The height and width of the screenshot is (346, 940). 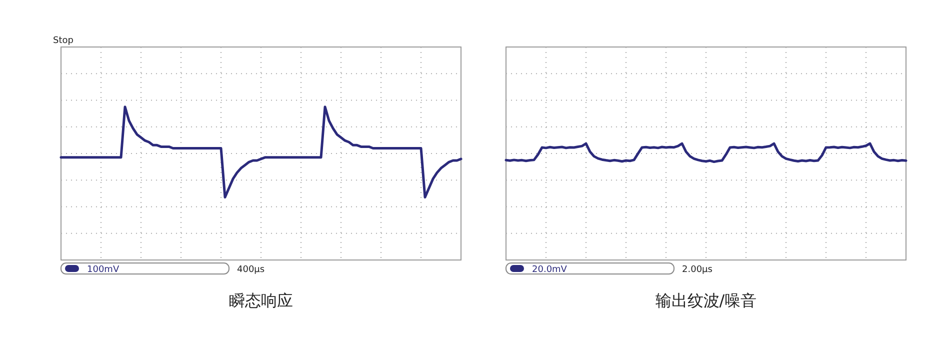 What do you see at coordinates (697, 270) in the screenshot?
I see `text: 2.00µs` at bounding box center [697, 270].